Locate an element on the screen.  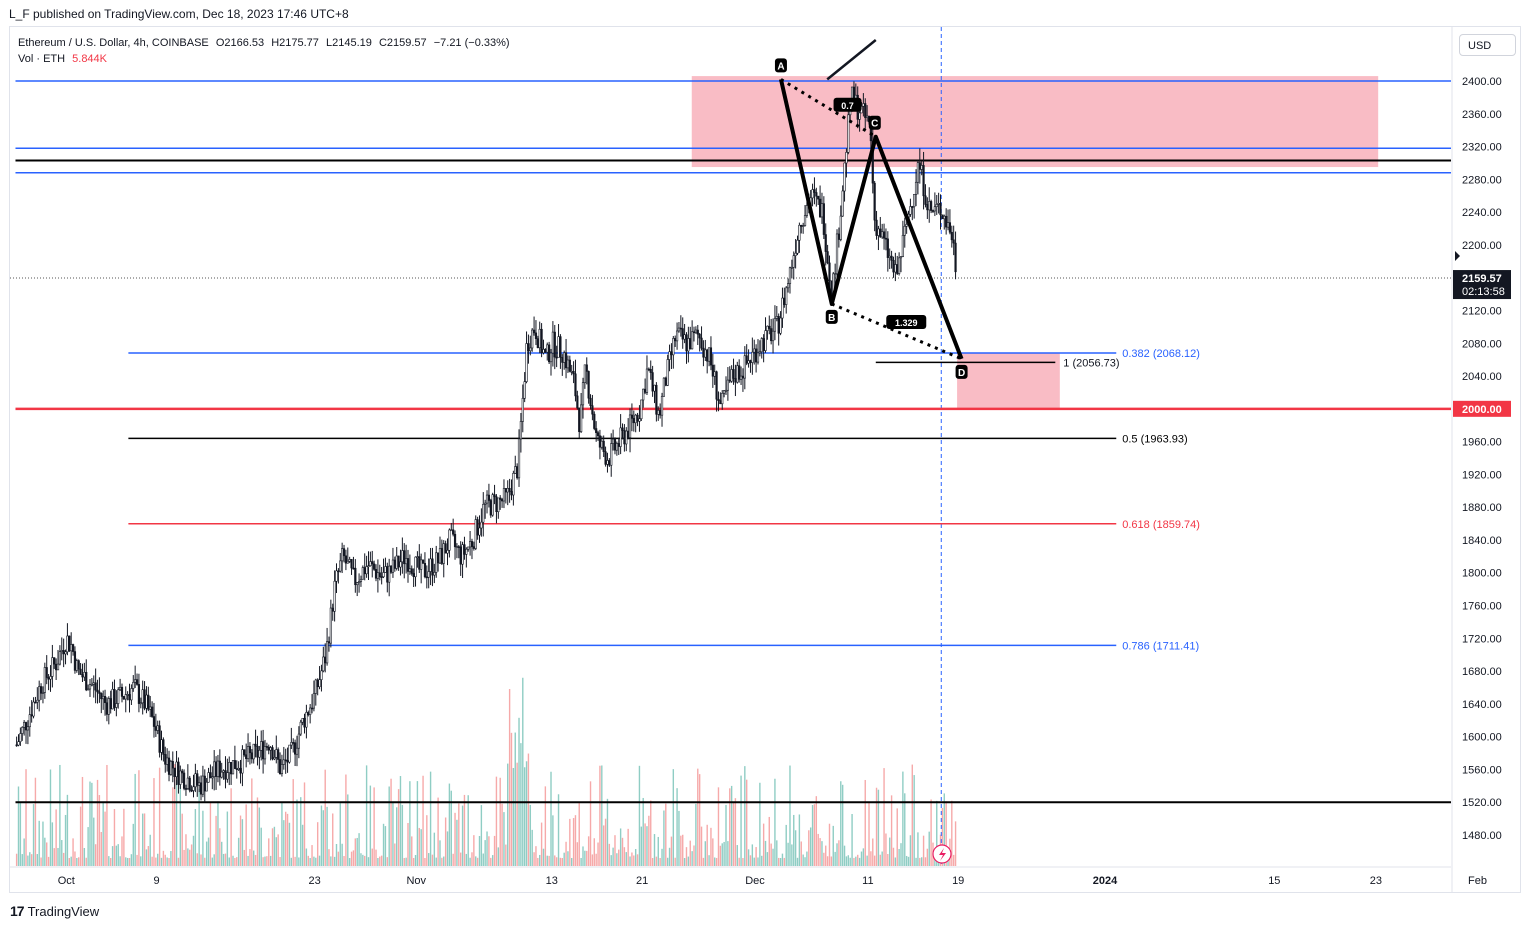
legend-open: O2166.53 is located at coordinates (240, 43).